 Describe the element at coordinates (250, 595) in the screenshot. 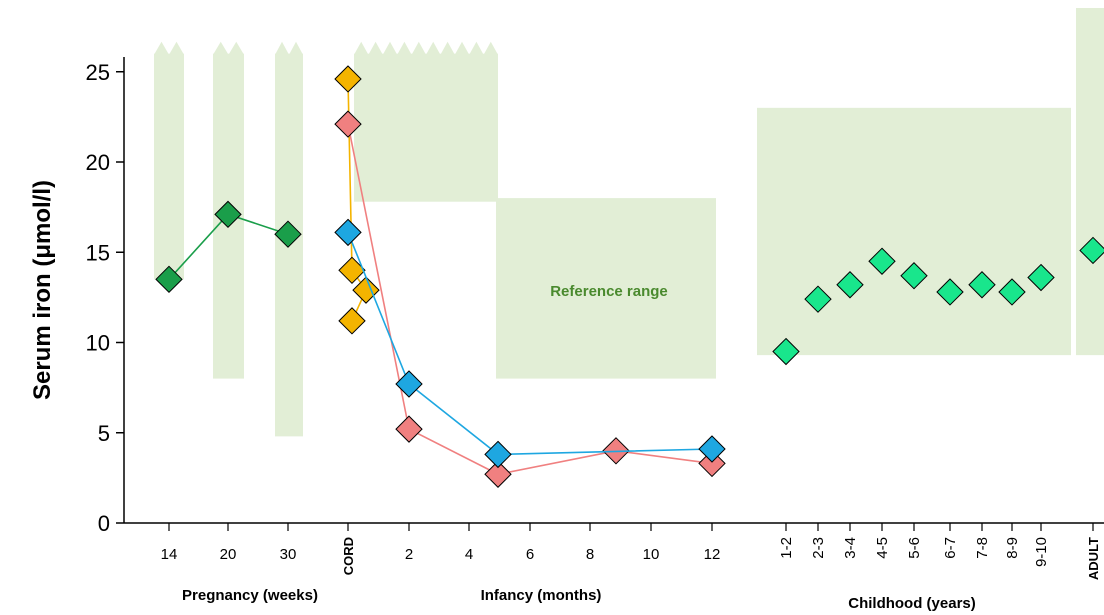

I see `x-group-label-pregnancy: Pregnancy (weeks)` at that location.